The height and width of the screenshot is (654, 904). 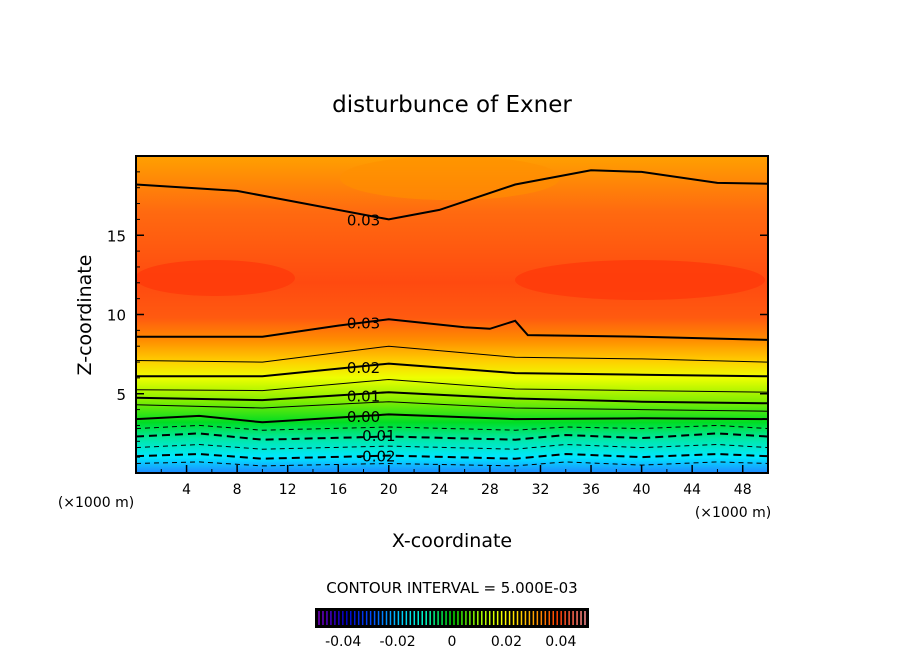 I want to click on colorbar-tick-label: 0.02, so click(x=506, y=642).